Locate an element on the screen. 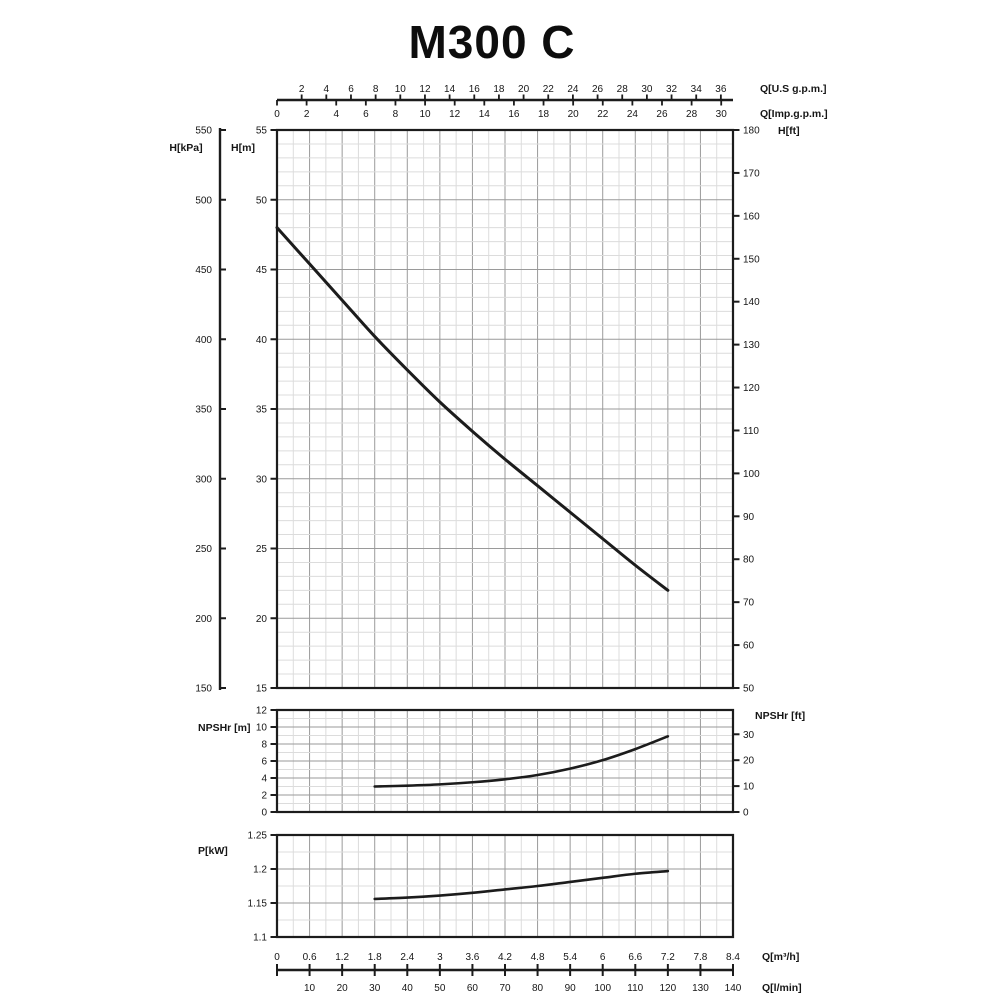 This screenshot has width=1000, height=1000. h-m-tick-label: 25 is located at coordinates (262, 549).